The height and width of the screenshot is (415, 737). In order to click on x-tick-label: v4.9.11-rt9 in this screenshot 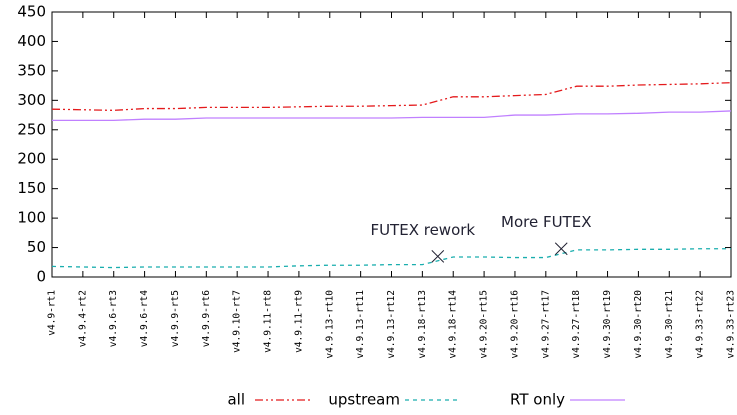, I will do `click(298, 321)`.